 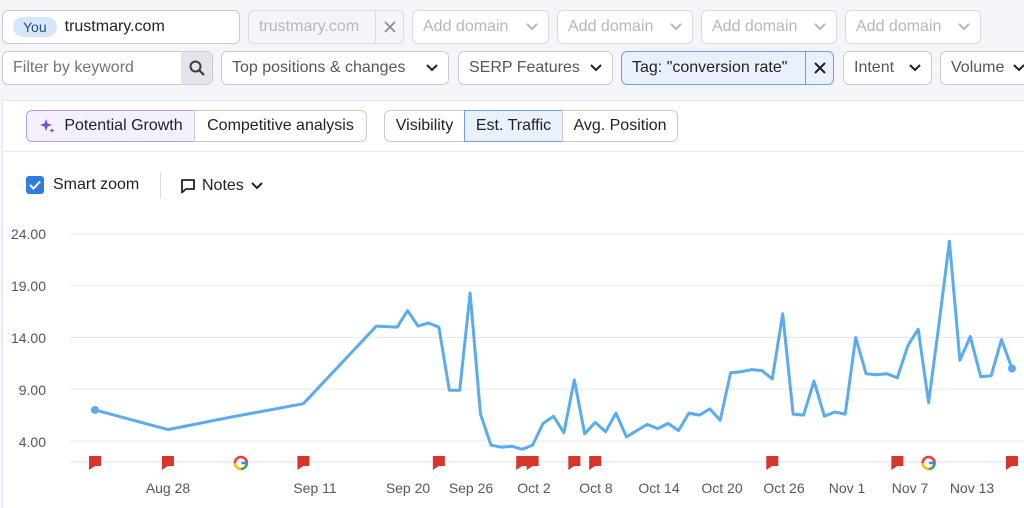 I want to click on competitive-analysis-button: Competitive analysis, so click(x=280, y=126).